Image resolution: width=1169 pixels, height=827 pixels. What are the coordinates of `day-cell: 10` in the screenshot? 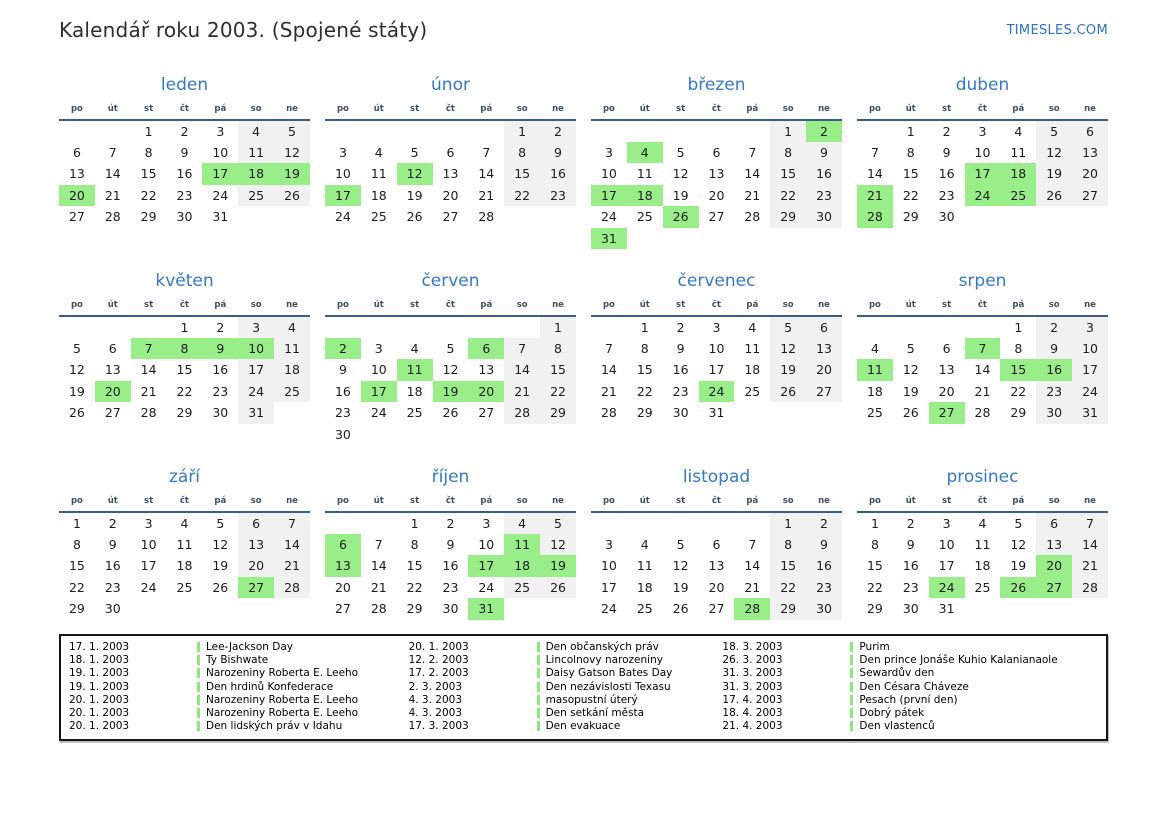 It's located at (220, 152).